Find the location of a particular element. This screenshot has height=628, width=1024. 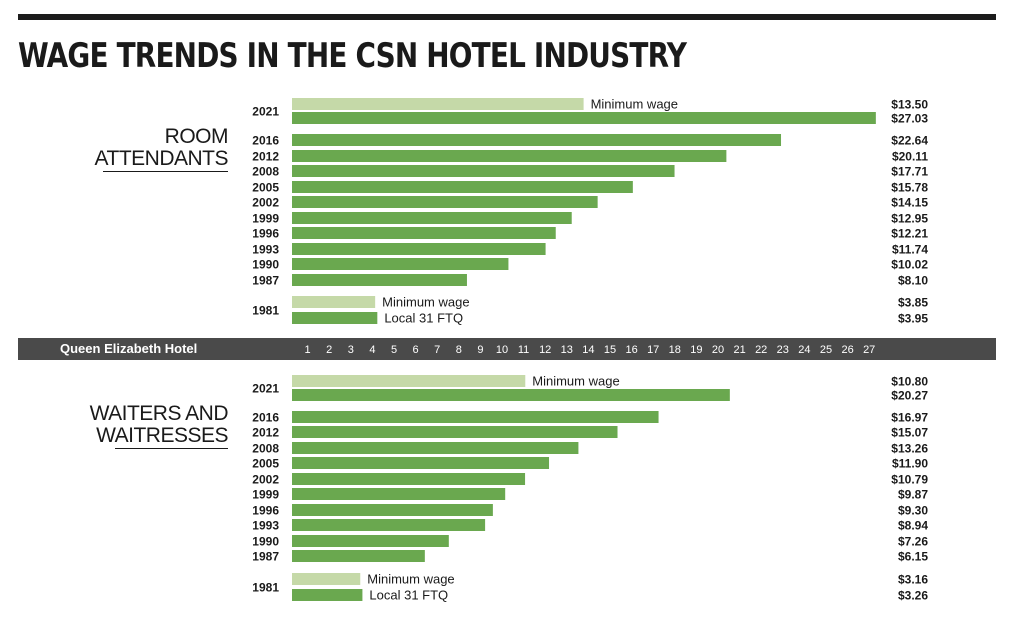

value-label: $3.95 is located at coordinates (913, 319).